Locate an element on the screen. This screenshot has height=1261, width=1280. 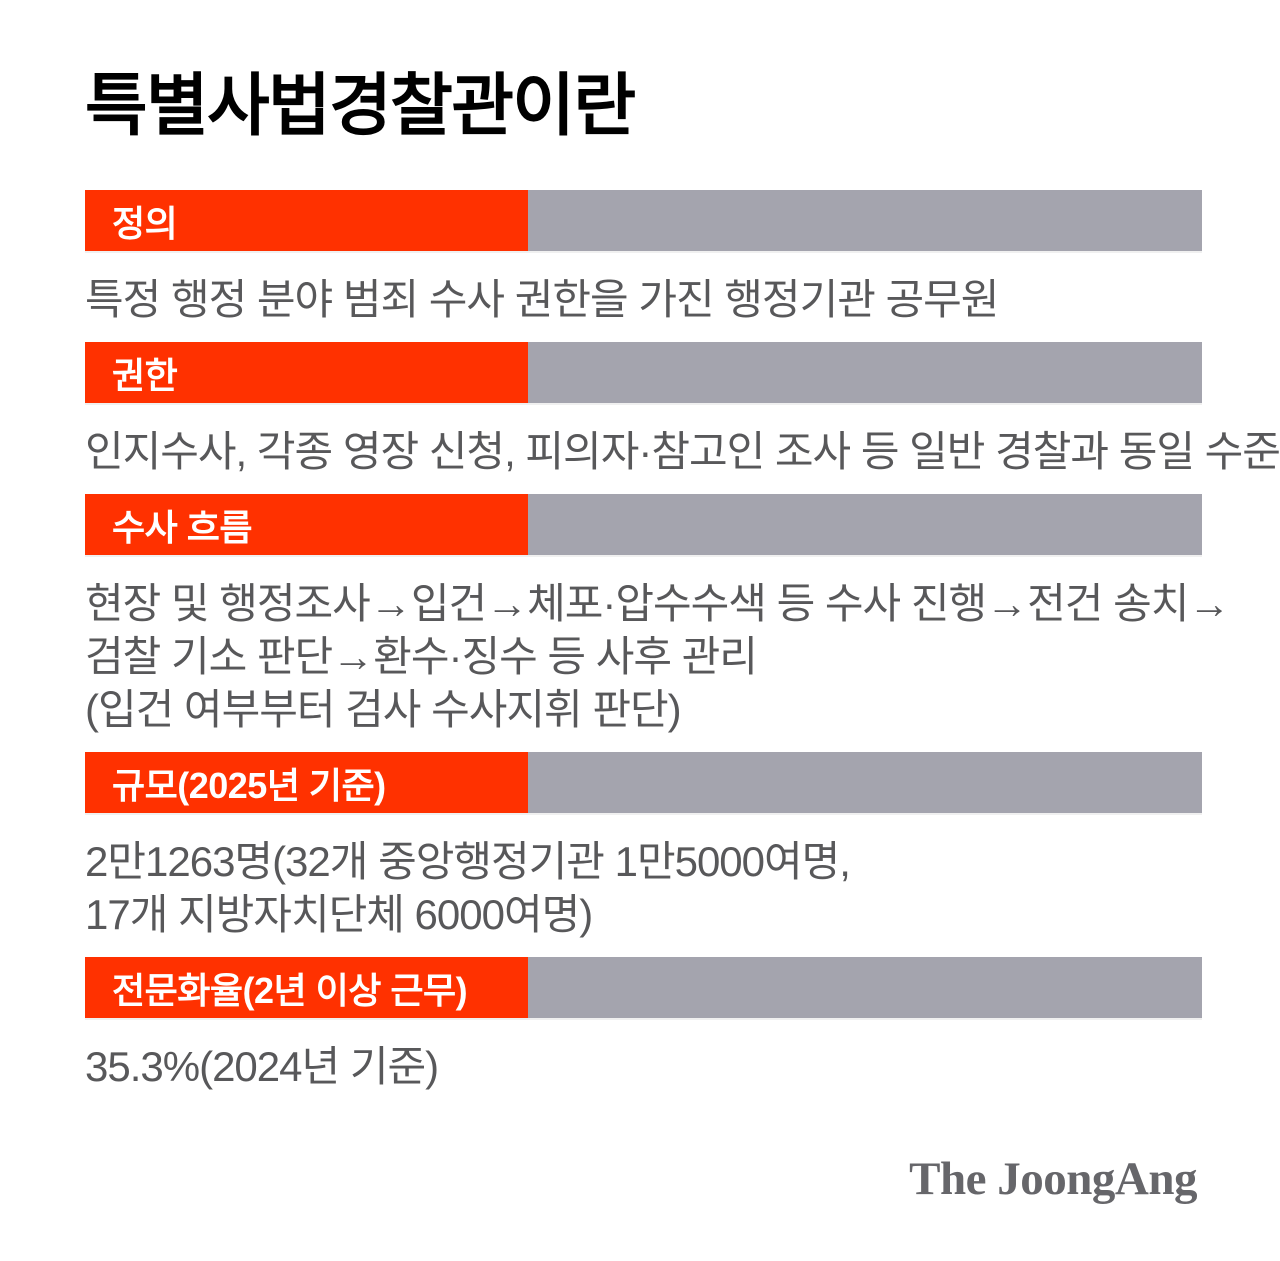
section-header-red-block: 규모(2025년 기준) is located at coordinates (306, 782).